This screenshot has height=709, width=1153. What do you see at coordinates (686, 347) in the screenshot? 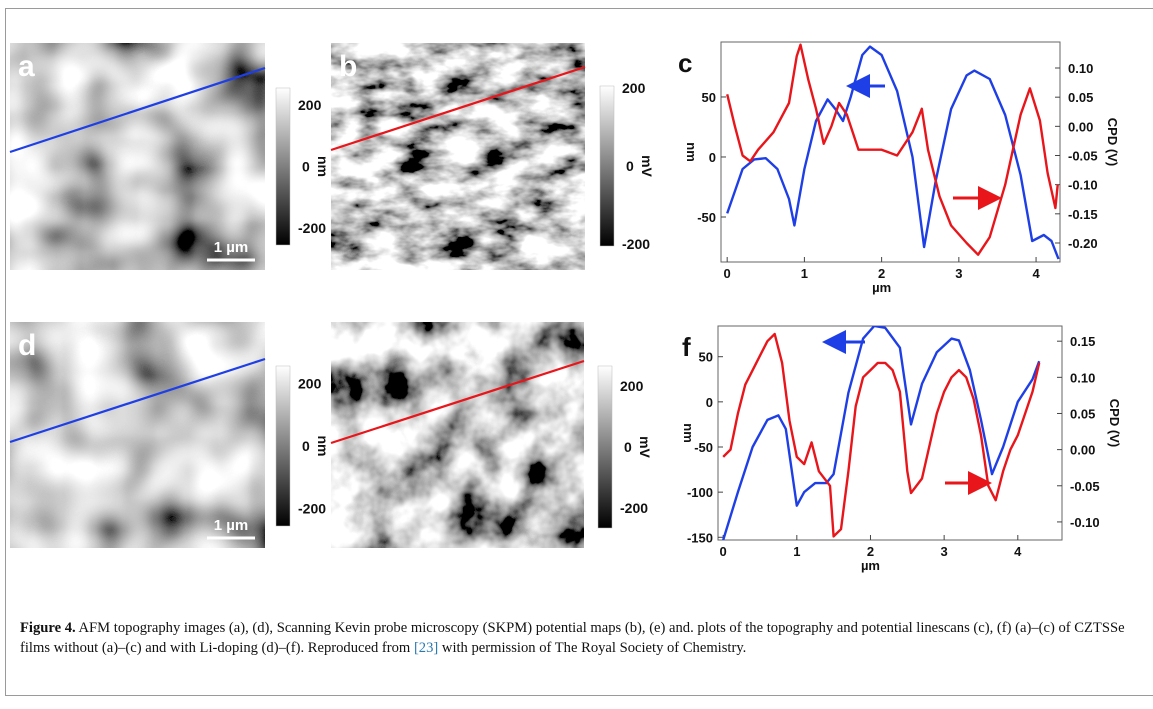
I see `panel-label: f` at bounding box center [686, 347].